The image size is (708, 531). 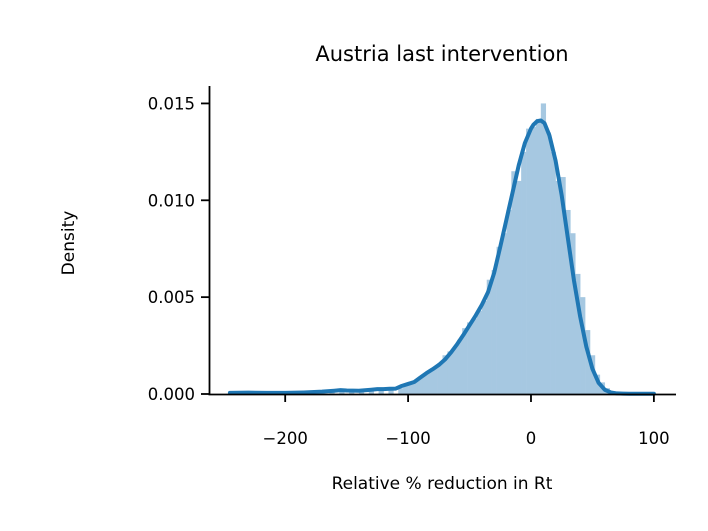 I want to click on x-tick-label: −100, so click(x=407, y=438).